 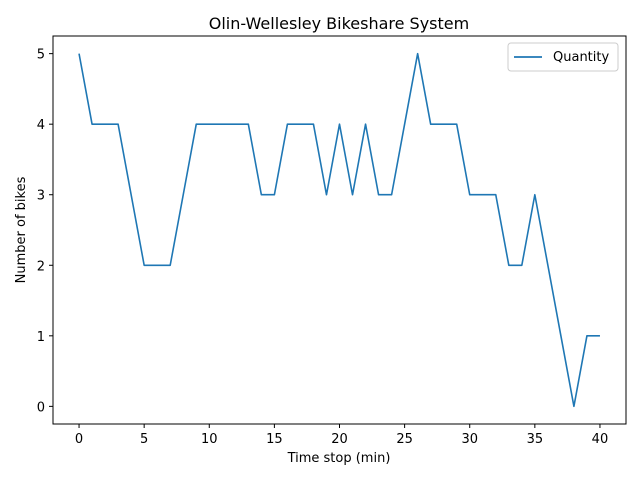 I want to click on y-tick-label: 0, so click(x=41, y=407).